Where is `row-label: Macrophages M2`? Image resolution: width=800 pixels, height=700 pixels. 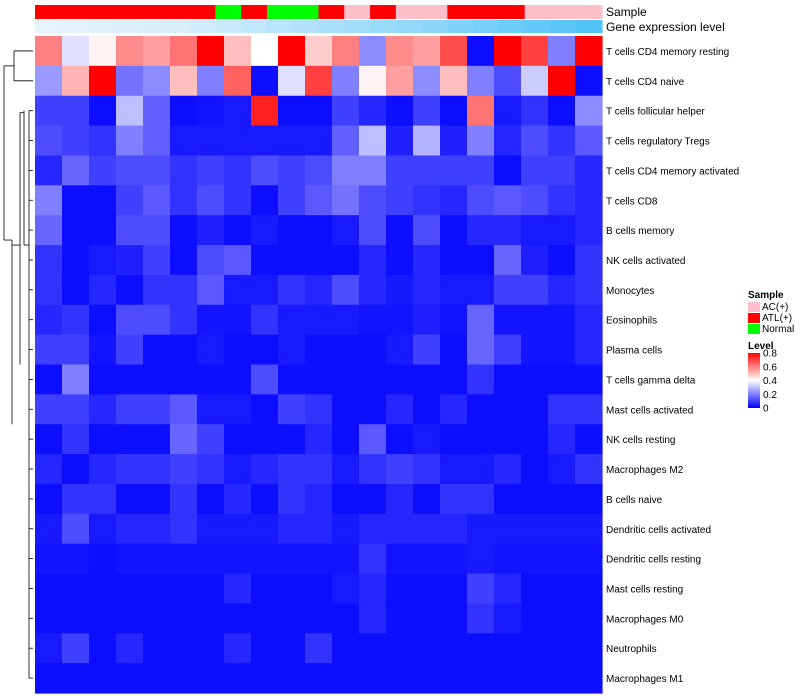
row-label: Macrophages M2 is located at coordinates (645, 470).